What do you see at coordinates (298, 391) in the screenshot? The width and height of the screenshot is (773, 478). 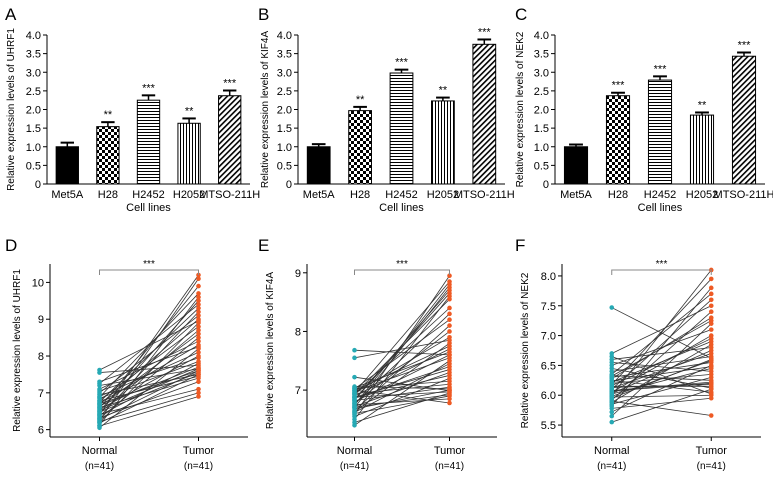 I see `y-tick-label: 7` at bounding box center [298, 391].